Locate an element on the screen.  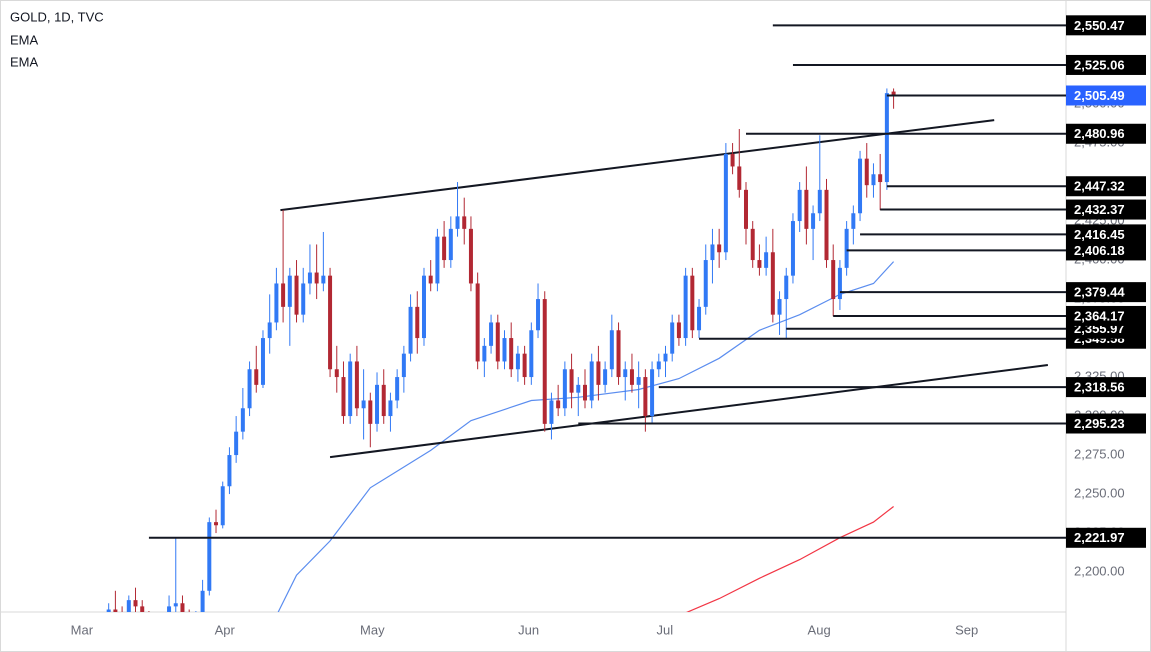
y-tick-label: 2,275.00 is located at coordinates (1099, 453).